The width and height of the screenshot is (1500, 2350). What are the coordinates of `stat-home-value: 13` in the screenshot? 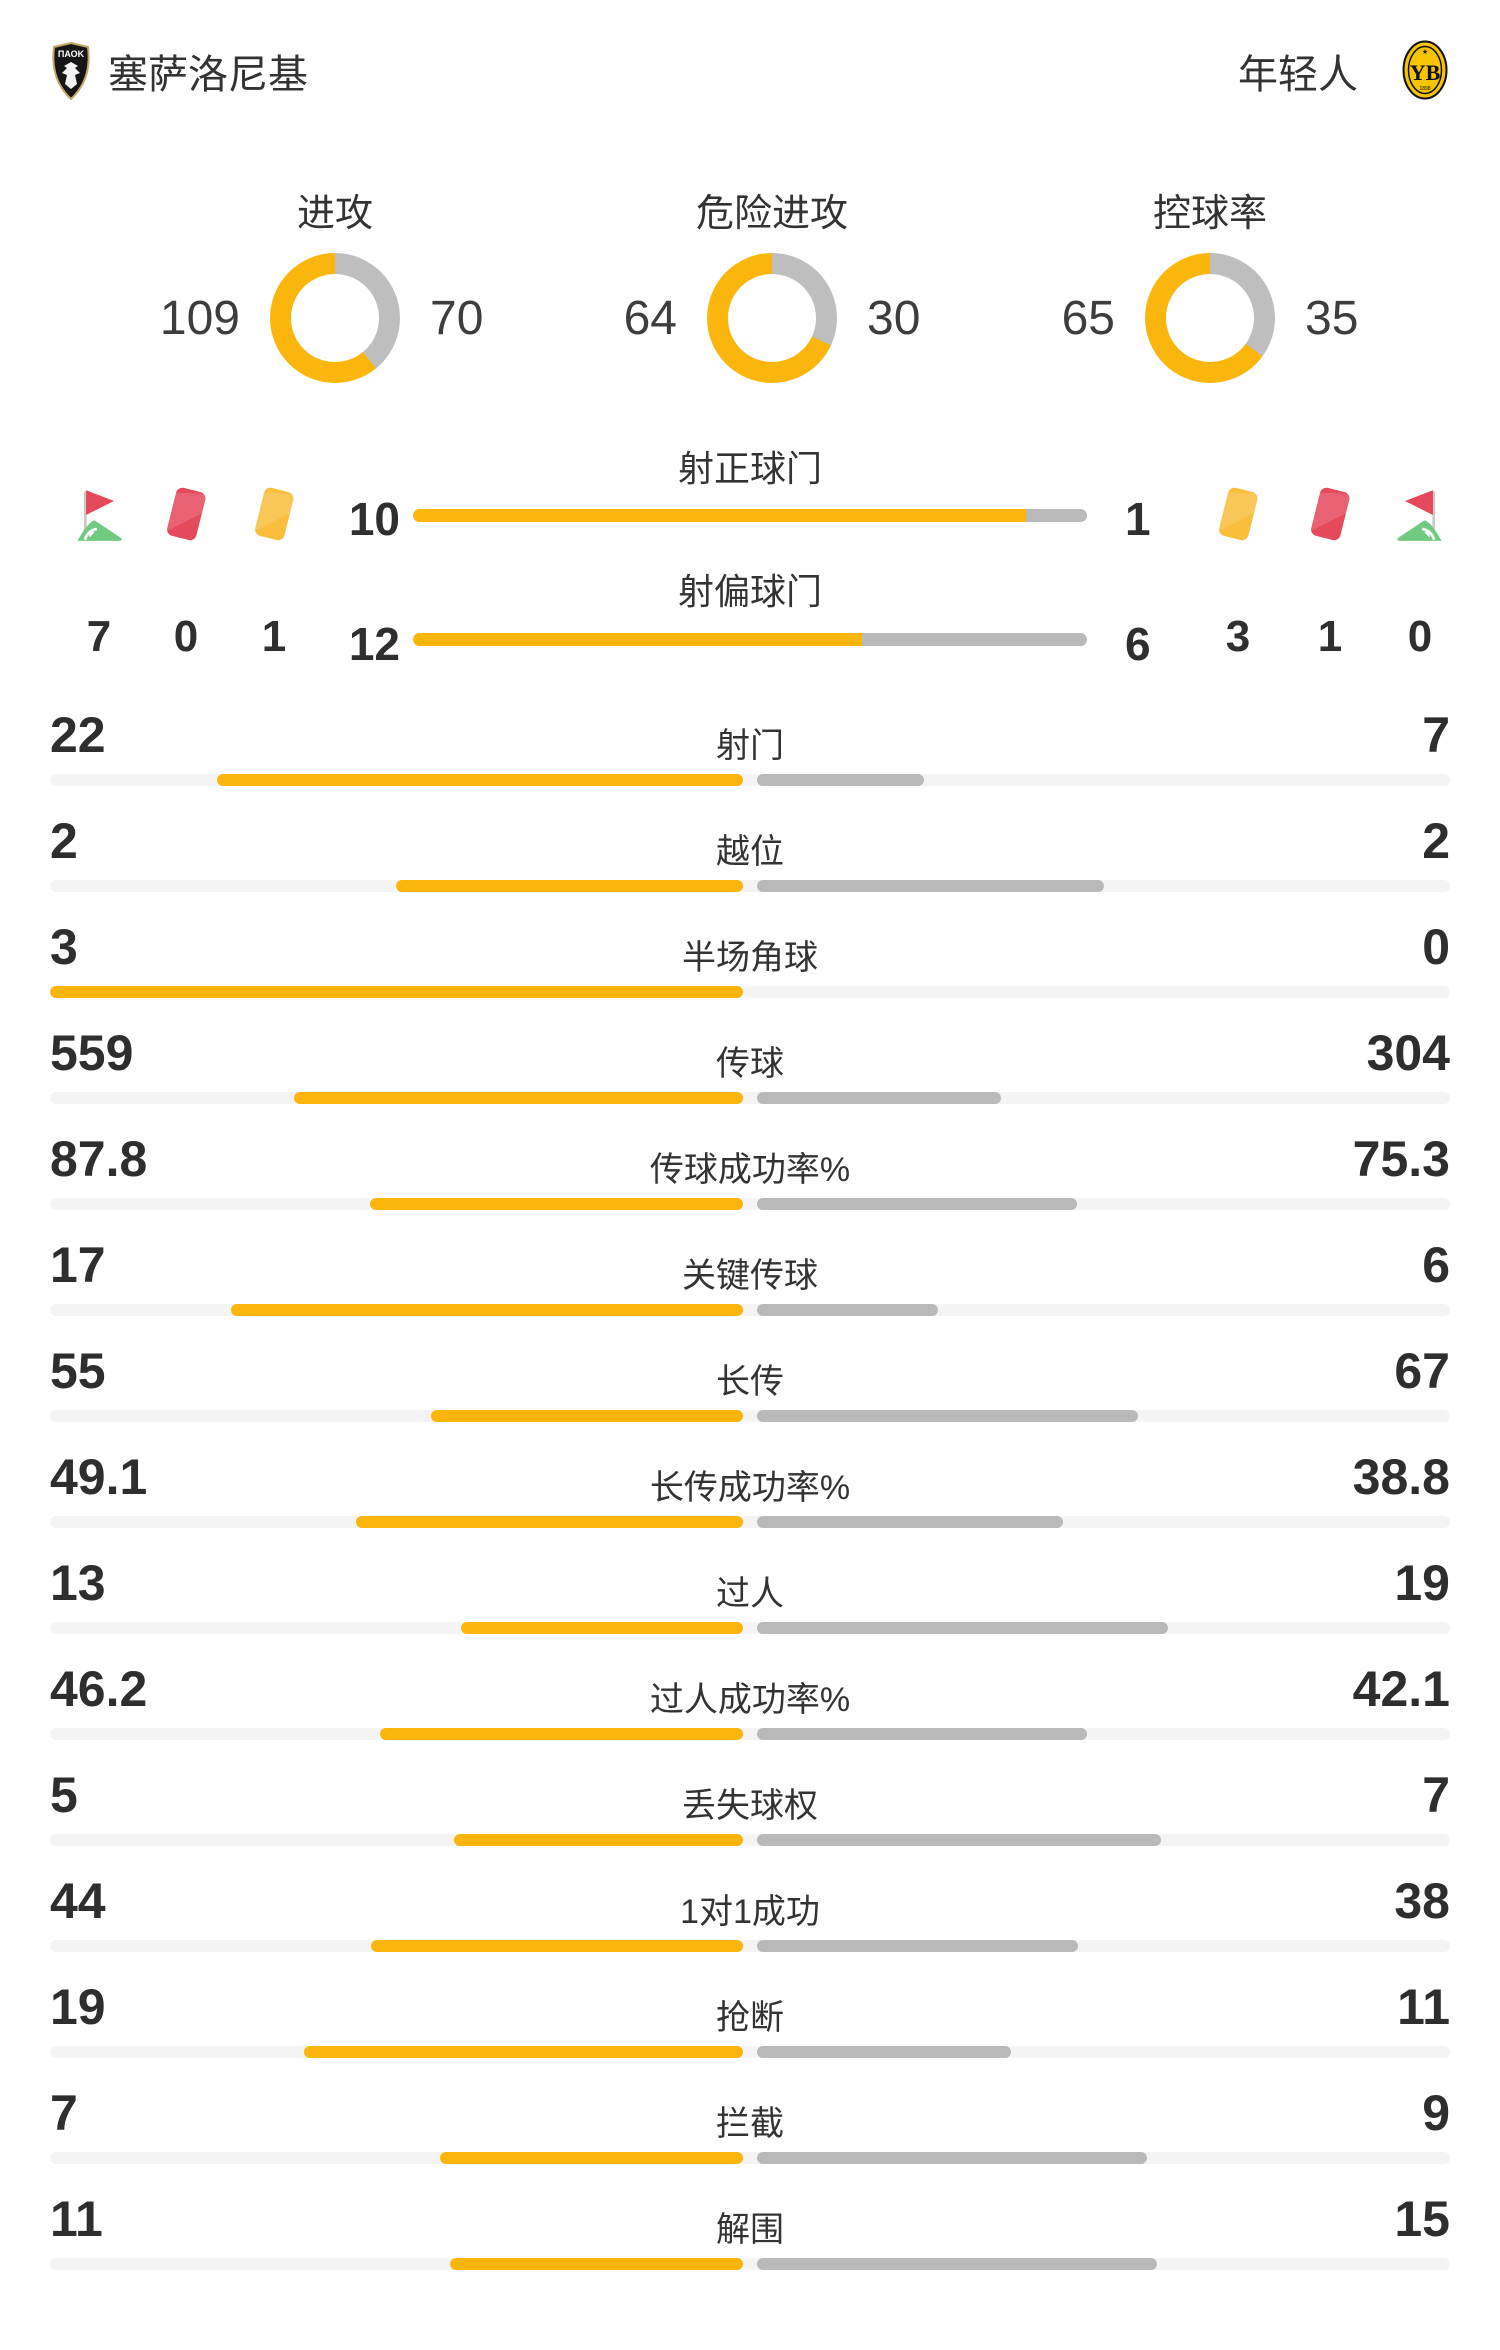 It's located at (78, 1583).